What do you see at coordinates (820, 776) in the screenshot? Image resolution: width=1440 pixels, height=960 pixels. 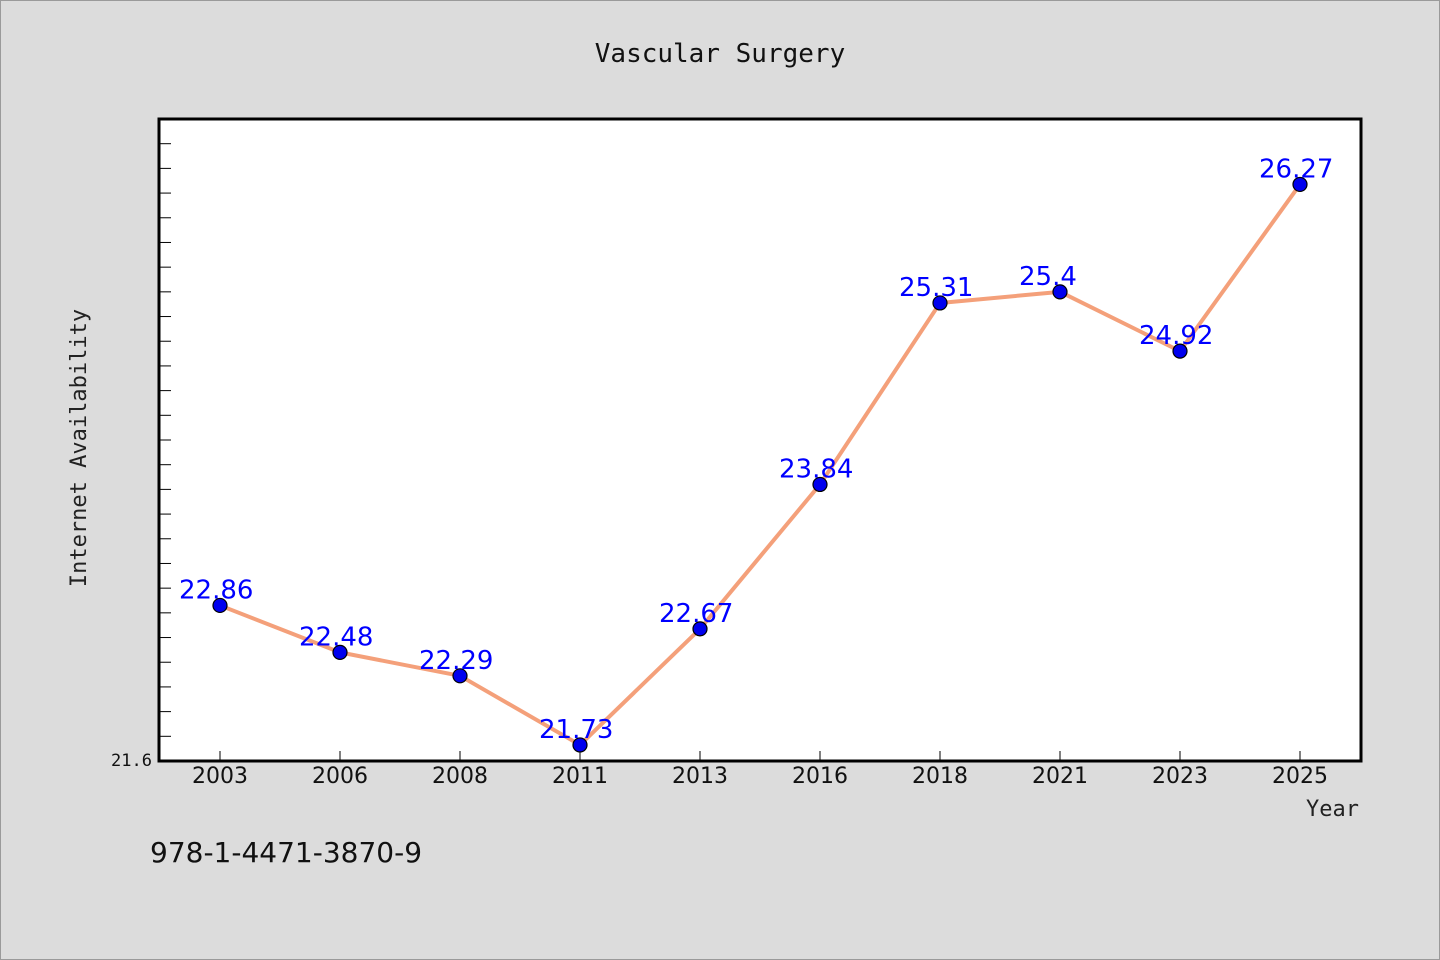 I see `x-tick-label: 2016` at bounding box center [820, 776].